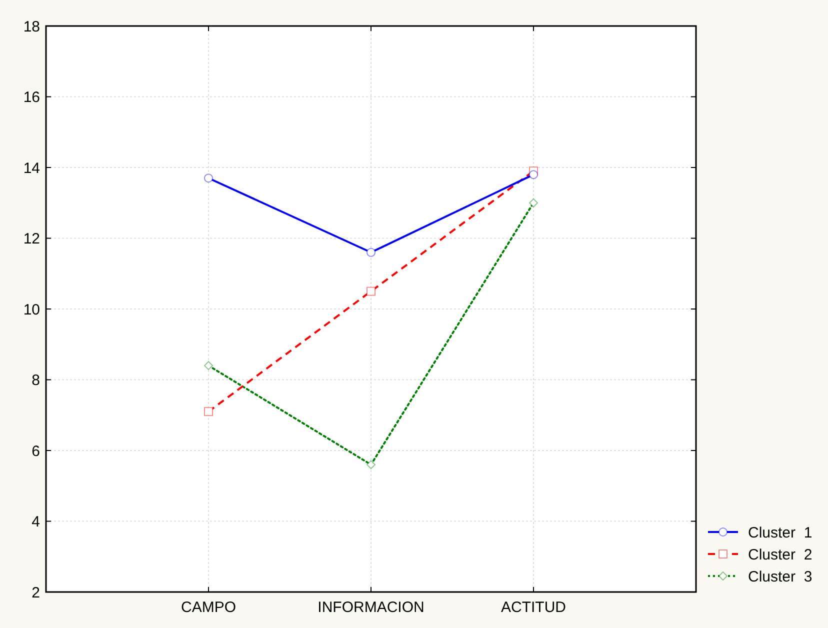 This screenshot has height=628, width=828. I want to click on x-tick-label: ACTITUD, so click(533, 607).